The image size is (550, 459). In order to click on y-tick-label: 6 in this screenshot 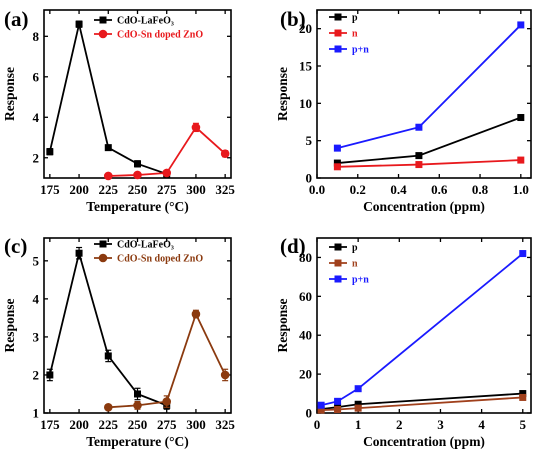, I will do `click(36, 76)`.